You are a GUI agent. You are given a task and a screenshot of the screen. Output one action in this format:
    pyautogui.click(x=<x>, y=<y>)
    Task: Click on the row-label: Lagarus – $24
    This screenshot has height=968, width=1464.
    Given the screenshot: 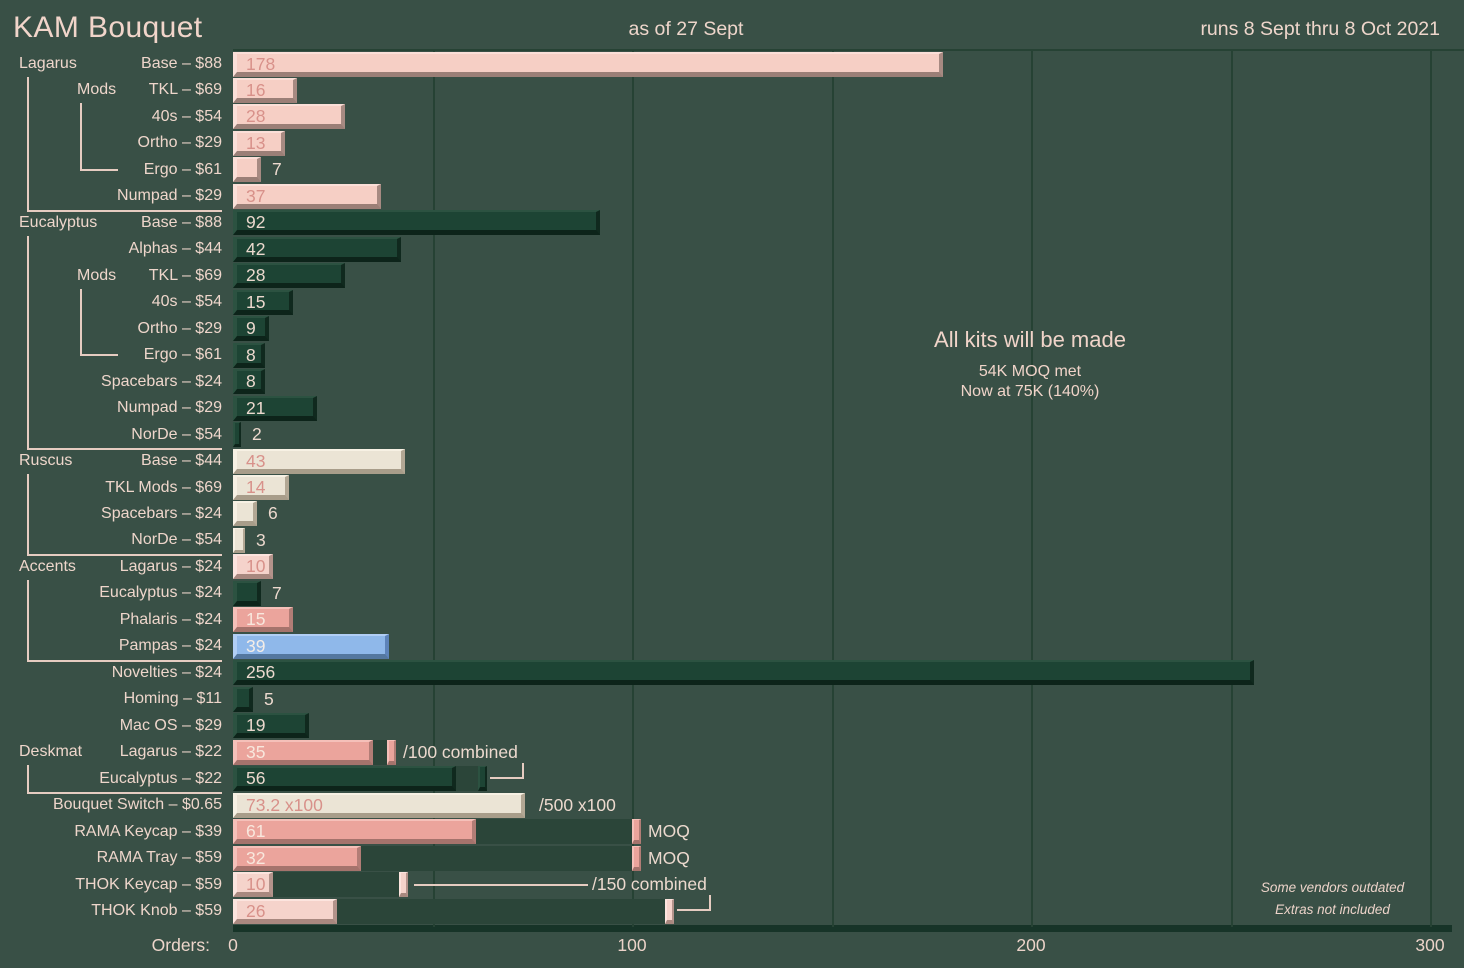 What is the action you would take?
    pyautogui.click(x=170, y=566)
    